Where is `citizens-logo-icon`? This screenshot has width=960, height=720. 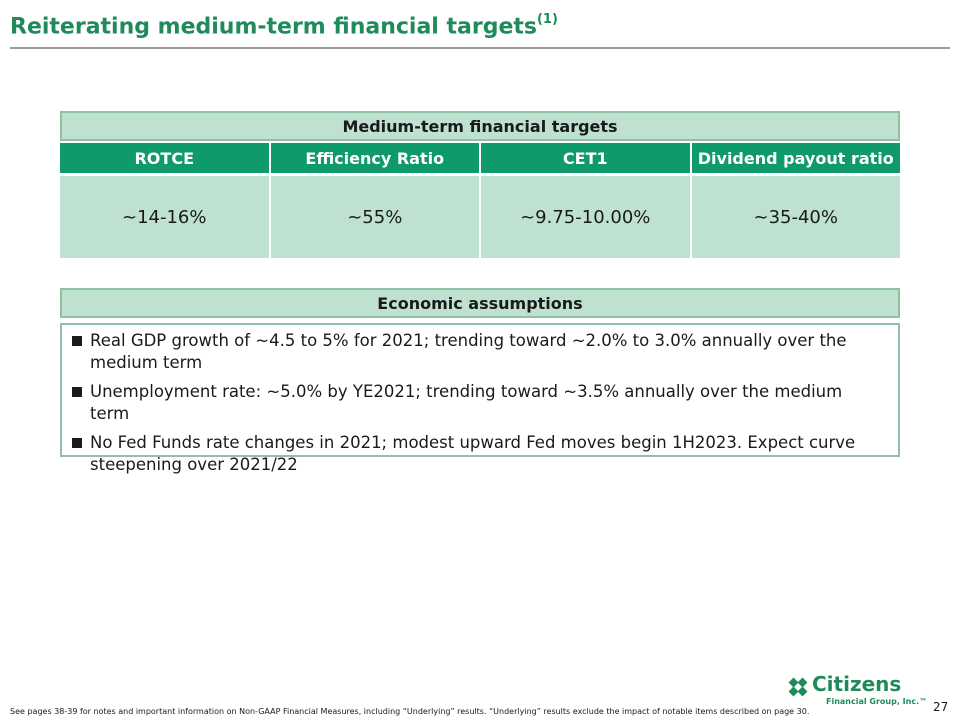 citizens-logo-icon is located at coordinates (798, 687).